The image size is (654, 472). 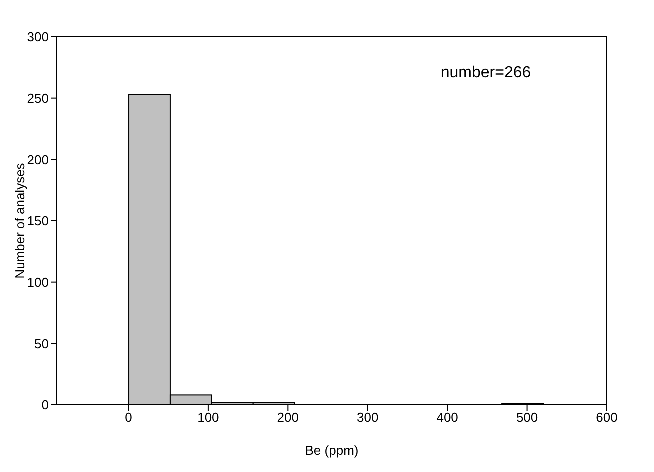 I want to click on x-tick-label: 400, so click(x=447, y=418).